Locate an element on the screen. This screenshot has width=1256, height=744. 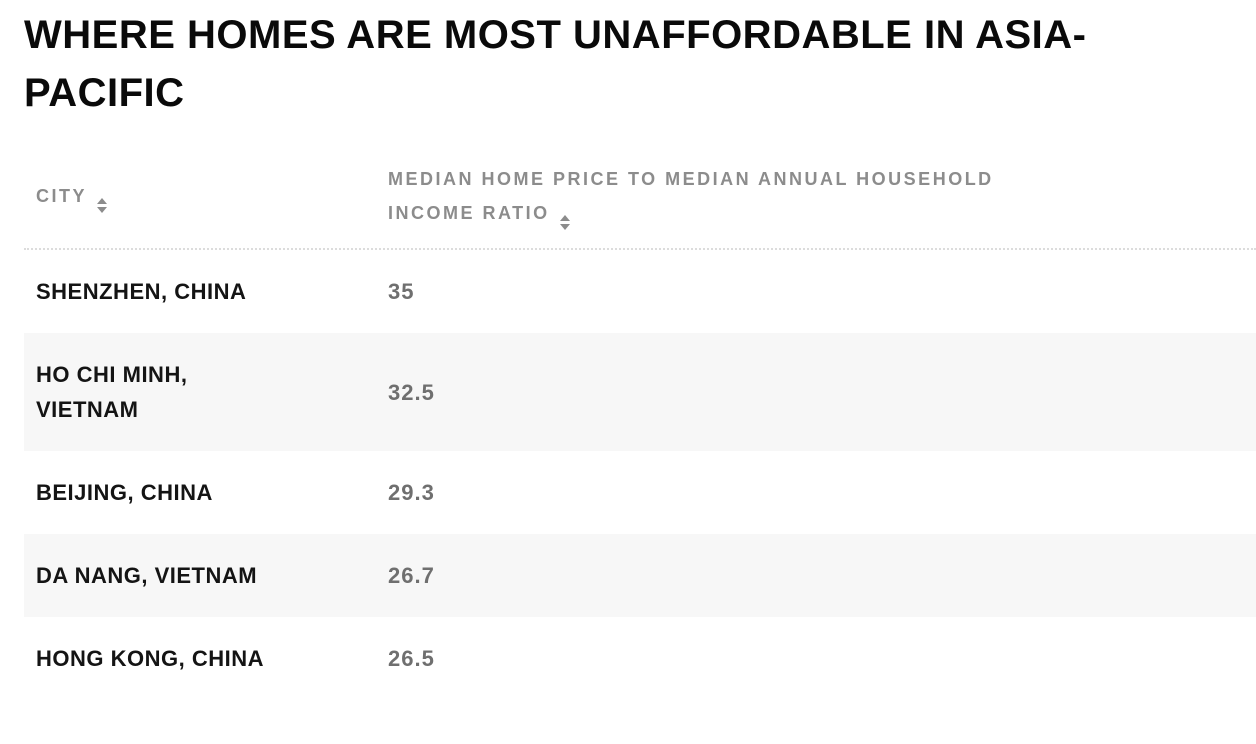
ratio-cell: 29.3 is located at coordinates (411, 492).